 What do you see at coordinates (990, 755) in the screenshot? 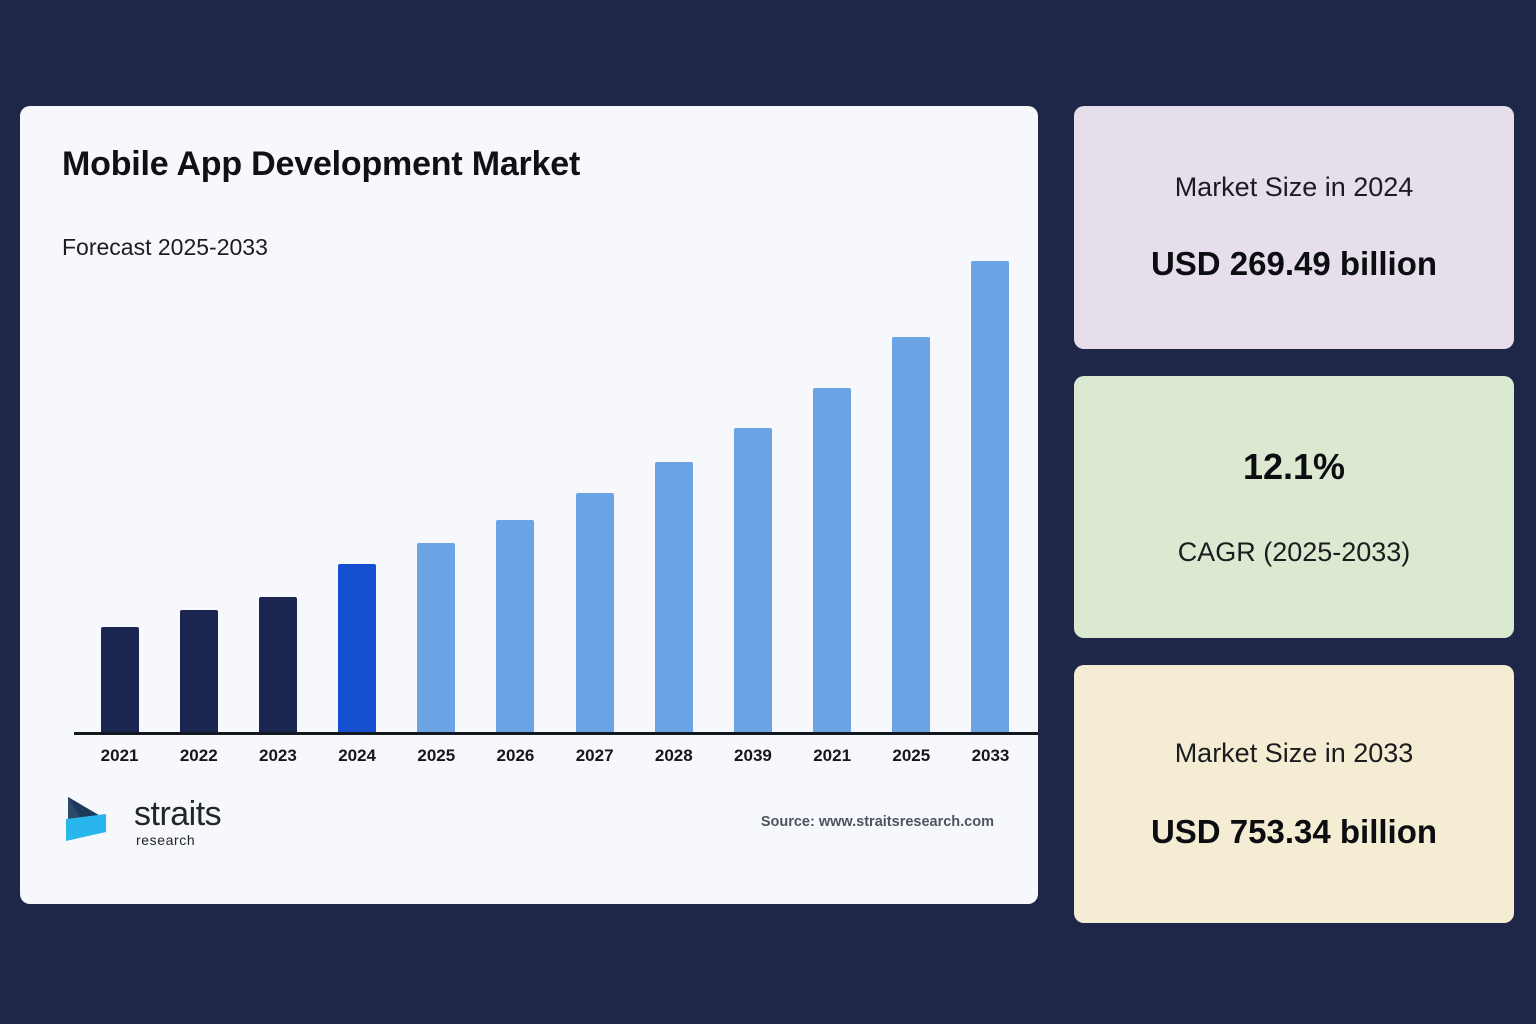
I see `x-axis-tick-label: 2033` at bounding box center [990, 755].